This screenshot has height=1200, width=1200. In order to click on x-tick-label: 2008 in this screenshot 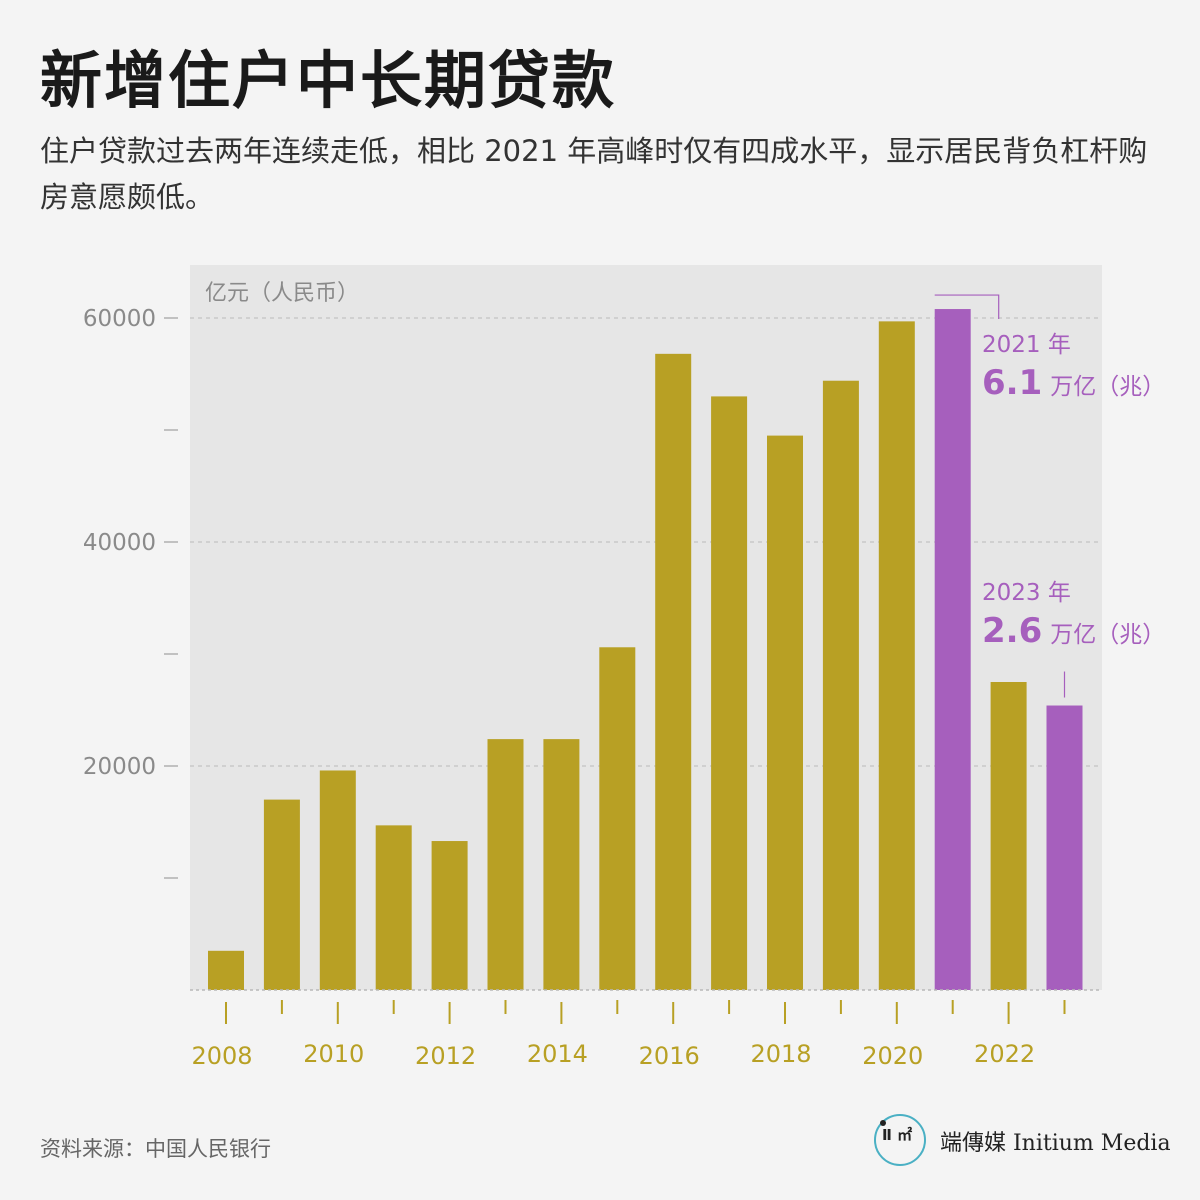, I will do `click(221, 1056)`.